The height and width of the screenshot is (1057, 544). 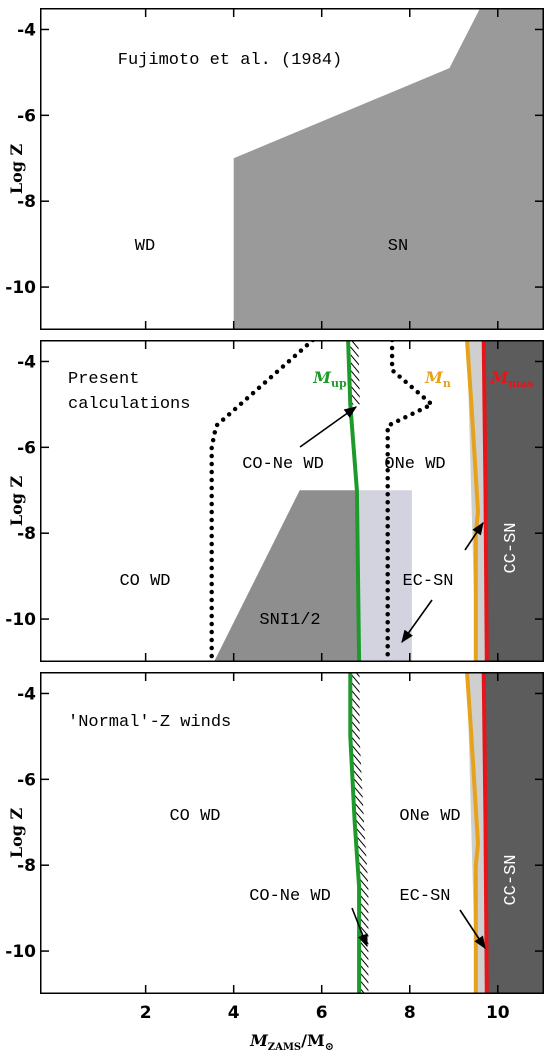 I want to click on line-label-sub: up, so click(x=339, y=383).